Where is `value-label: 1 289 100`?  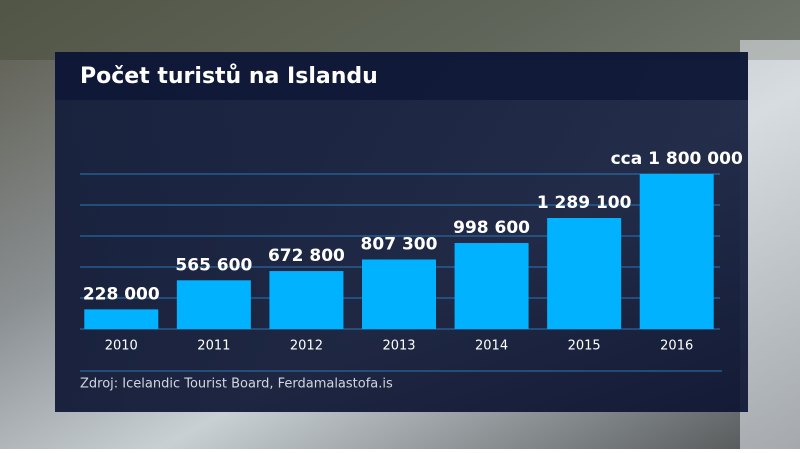
value-label: 1 289 100 is located at coordinates (584, 203).